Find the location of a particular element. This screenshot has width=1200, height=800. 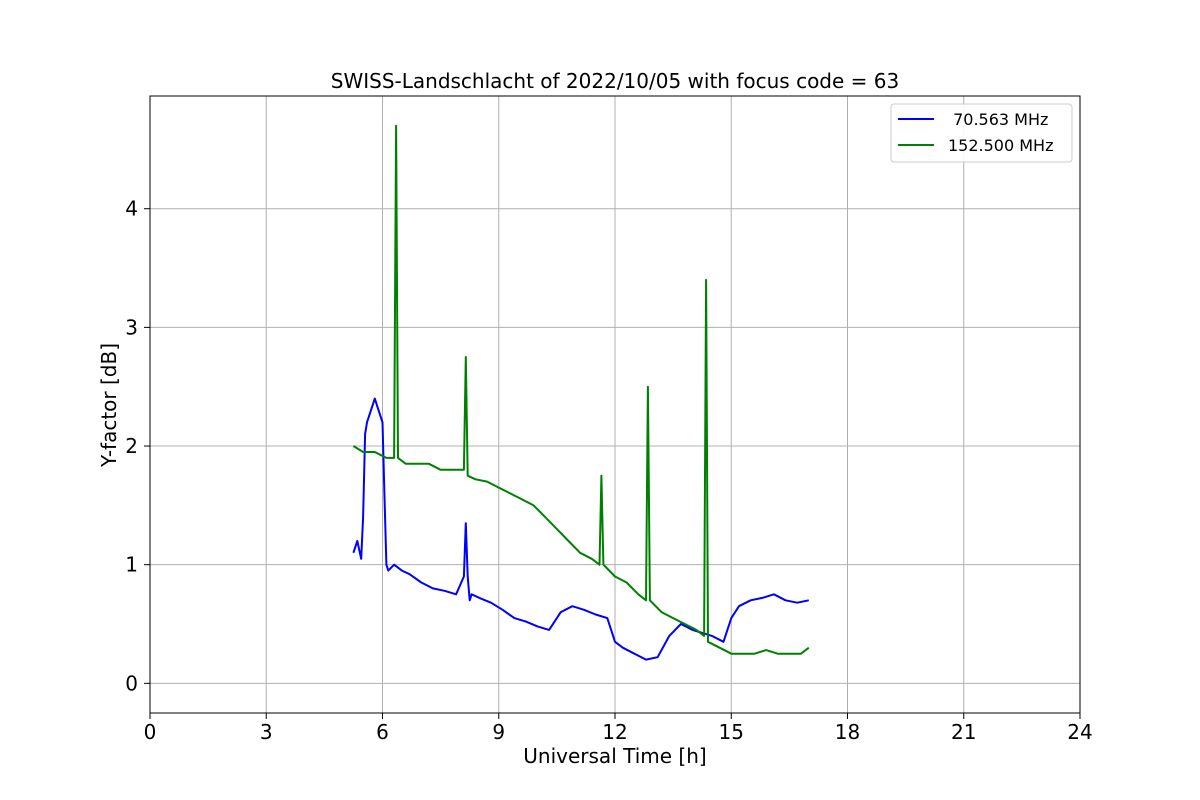

y-tick-label: 2 is located at coordinates (131, 446).